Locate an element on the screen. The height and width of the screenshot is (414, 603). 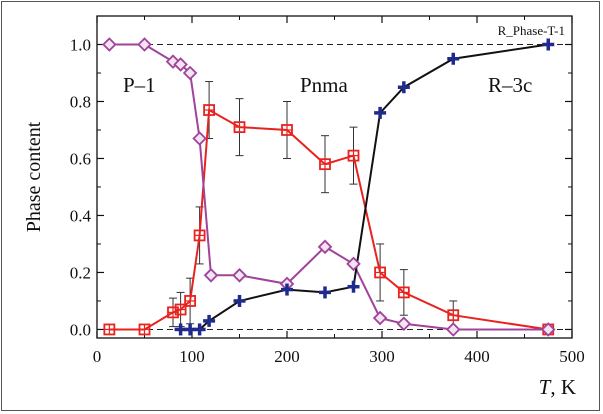
x-tick-label: 400 is located at coordinates (477, 356).